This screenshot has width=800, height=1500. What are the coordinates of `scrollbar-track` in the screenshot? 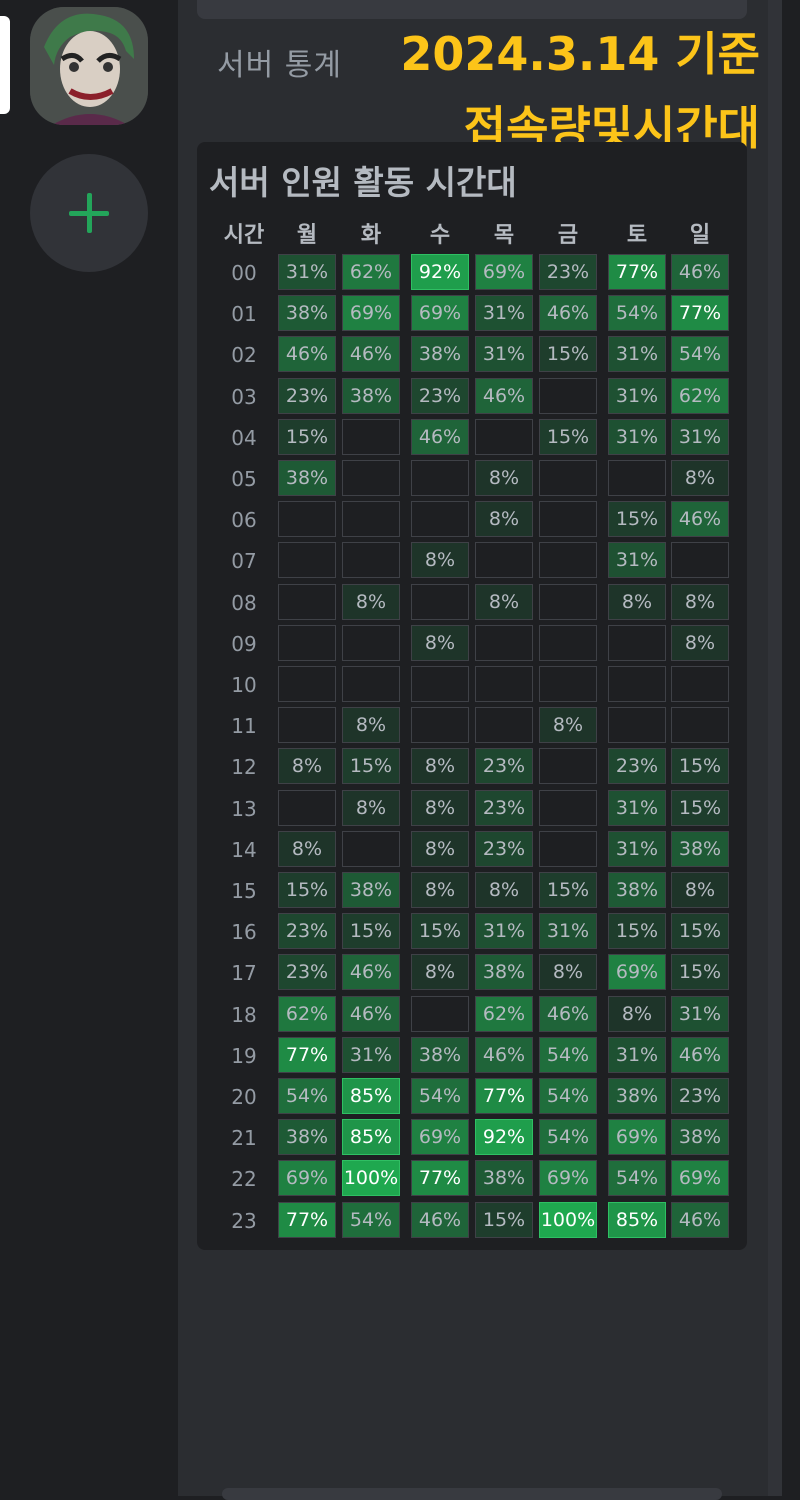 It's located at (775, 748).